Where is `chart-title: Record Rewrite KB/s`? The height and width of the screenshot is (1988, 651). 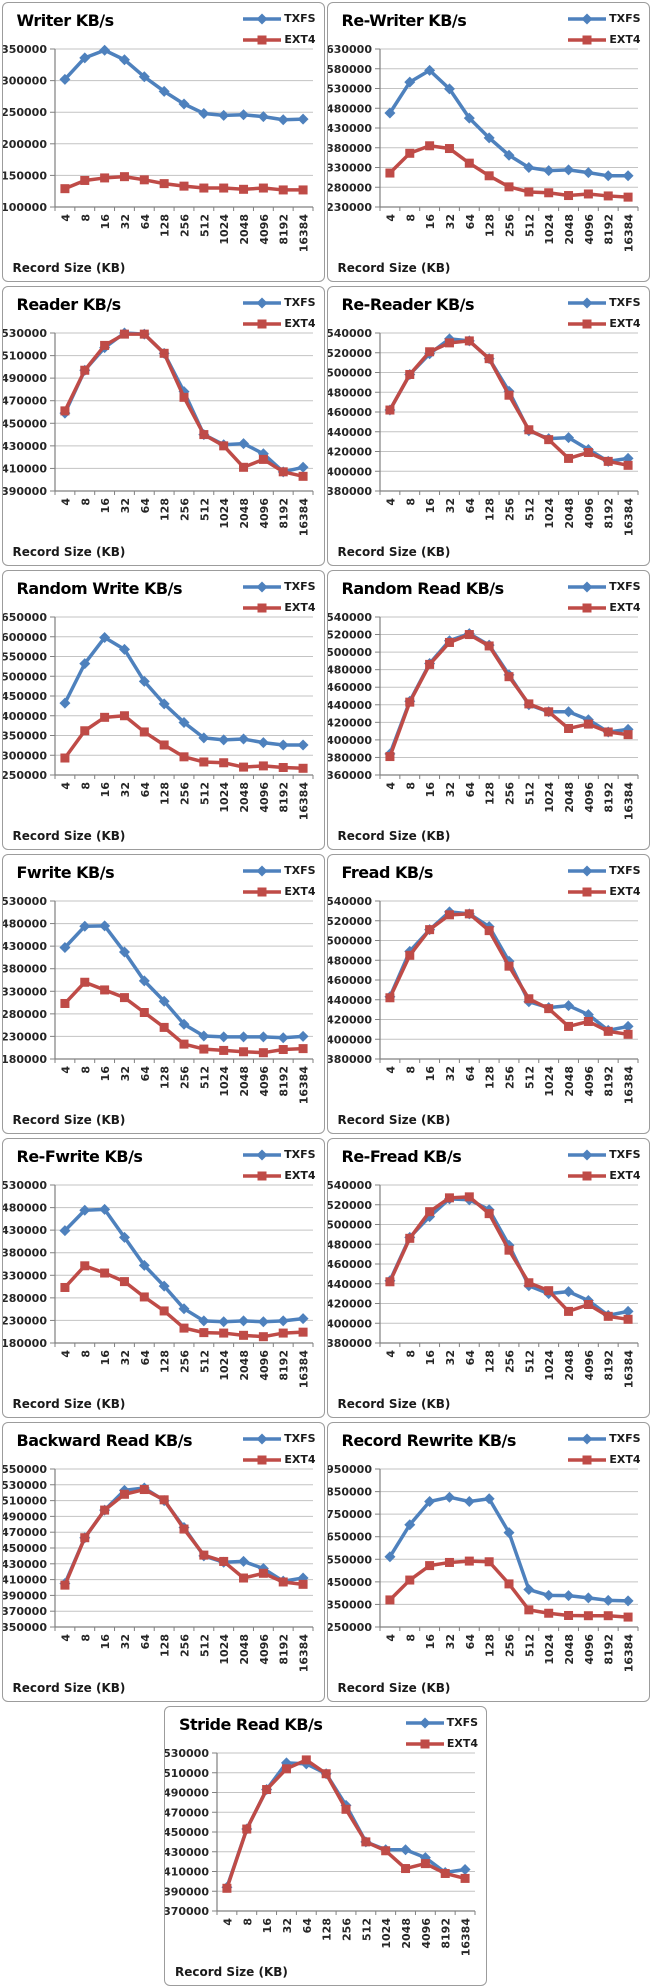 chart-title: Record Rewrite KB/s is located at coordinates (429, 1440).